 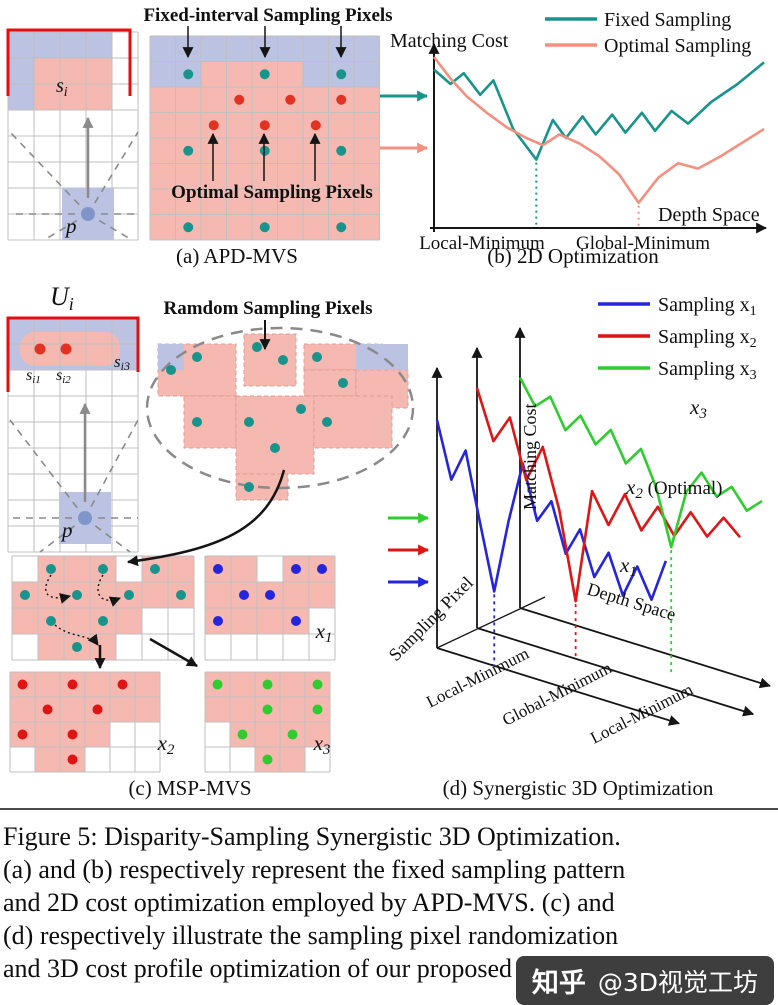 I want to click on watermark-handle: @3D视觉工坊, so click(x=677, y=982).